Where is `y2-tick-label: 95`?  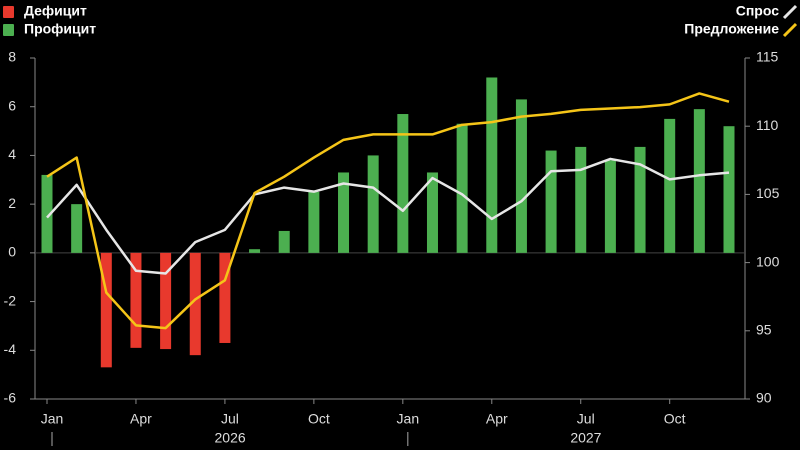 y2-tick-label: 95 is located at coordinates (764, 330).